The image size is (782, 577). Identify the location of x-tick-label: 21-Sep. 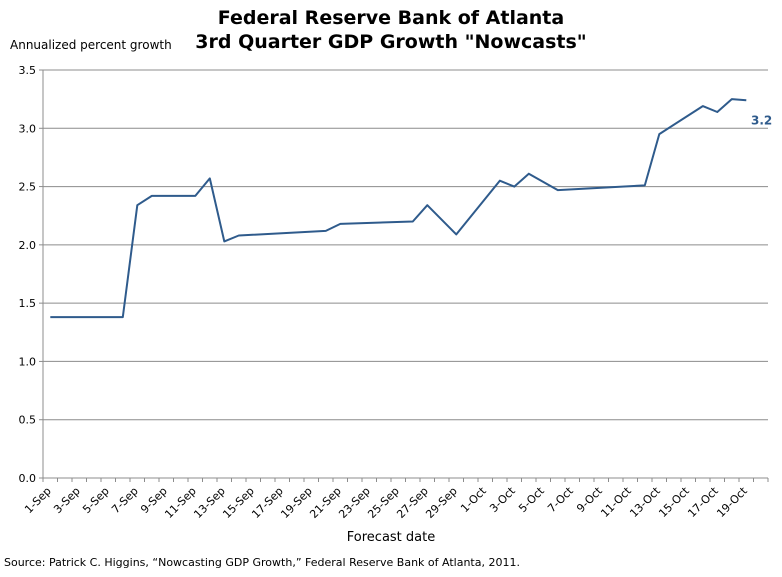
(325, 502).